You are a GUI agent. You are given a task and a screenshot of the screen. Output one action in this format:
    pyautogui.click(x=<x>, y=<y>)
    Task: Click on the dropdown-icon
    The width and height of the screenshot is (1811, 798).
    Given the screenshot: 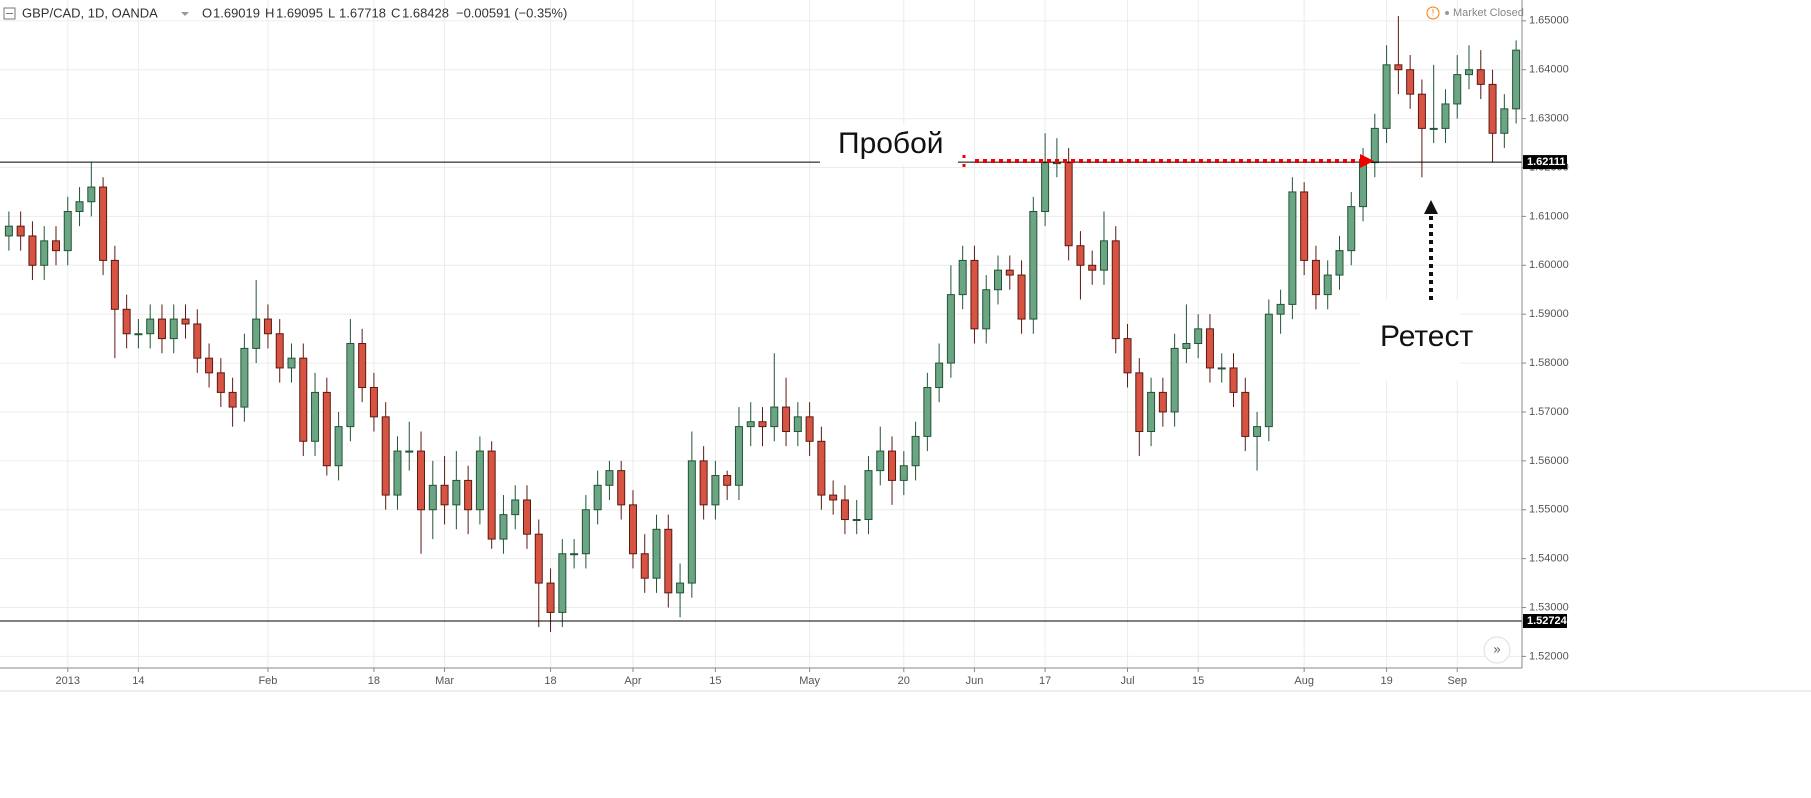 What is the action you would take?
    pyautogui.click(x=185, y=14)
    